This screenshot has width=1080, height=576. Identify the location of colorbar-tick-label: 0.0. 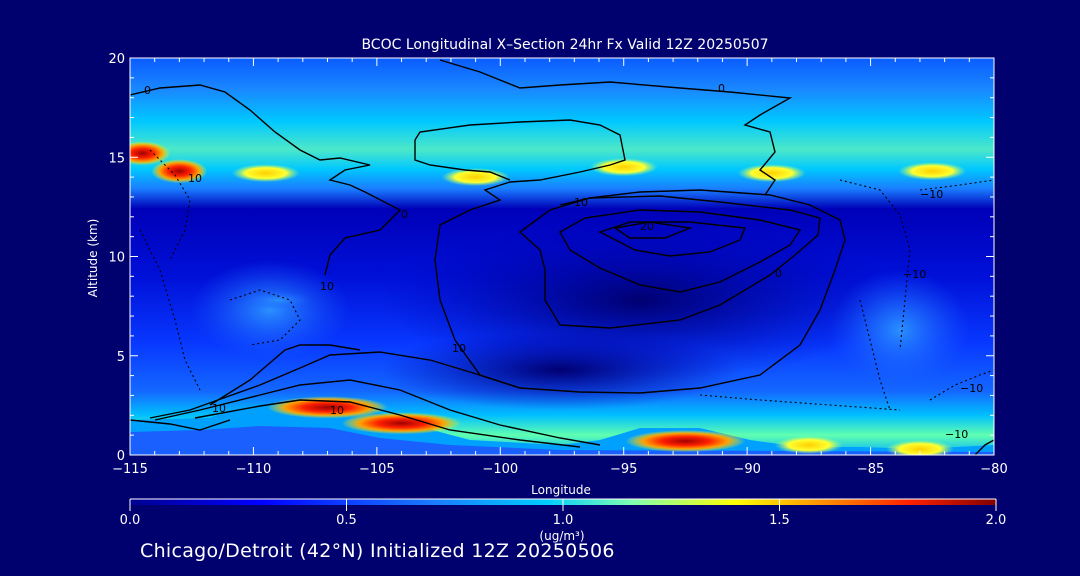
(130, 520).